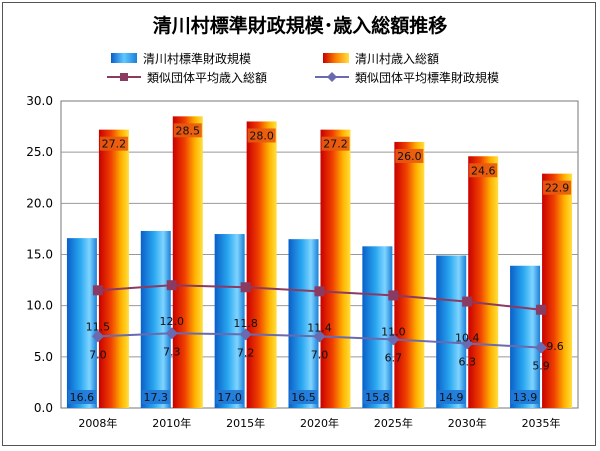 Image resolution: width=600 pixels, height=451 pixels. Describe the element at coordinates (39, 203) in the screenshot. I see `y-tick-label: 20.0` at that location.